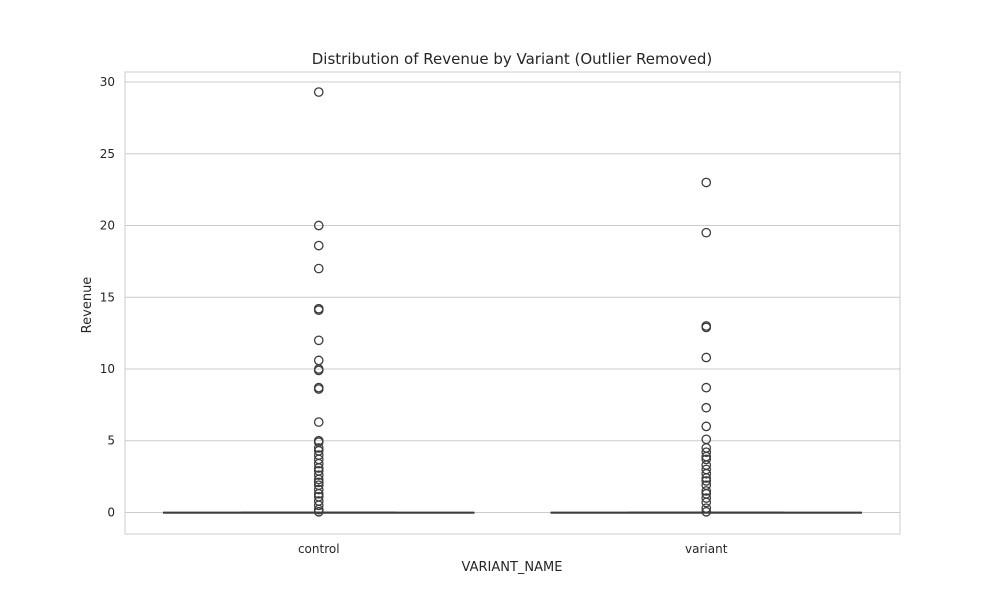  What do you see at coordinates (87, 305) in the screenshot?
I see `y-axis-label: Revenue` at bounding box center [87, 305].